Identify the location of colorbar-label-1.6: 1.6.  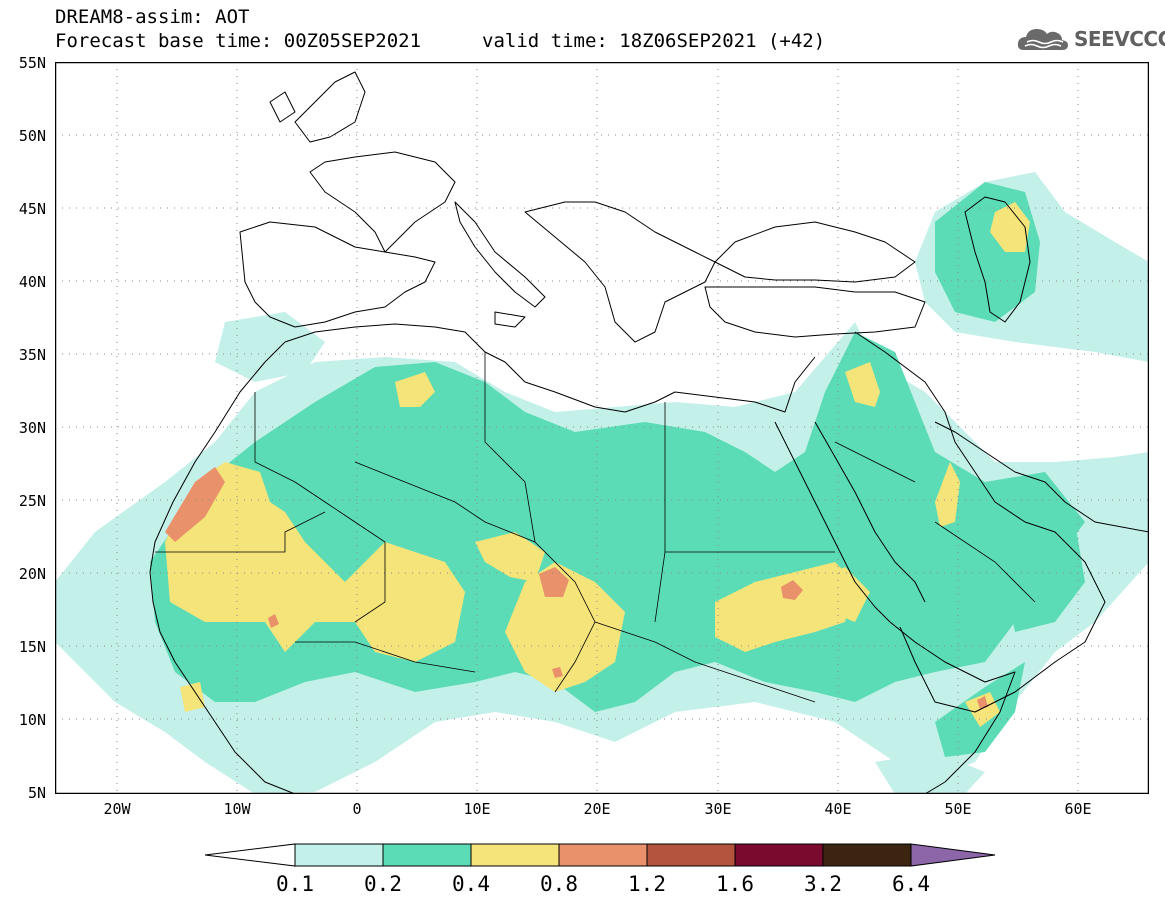
(735, 884).